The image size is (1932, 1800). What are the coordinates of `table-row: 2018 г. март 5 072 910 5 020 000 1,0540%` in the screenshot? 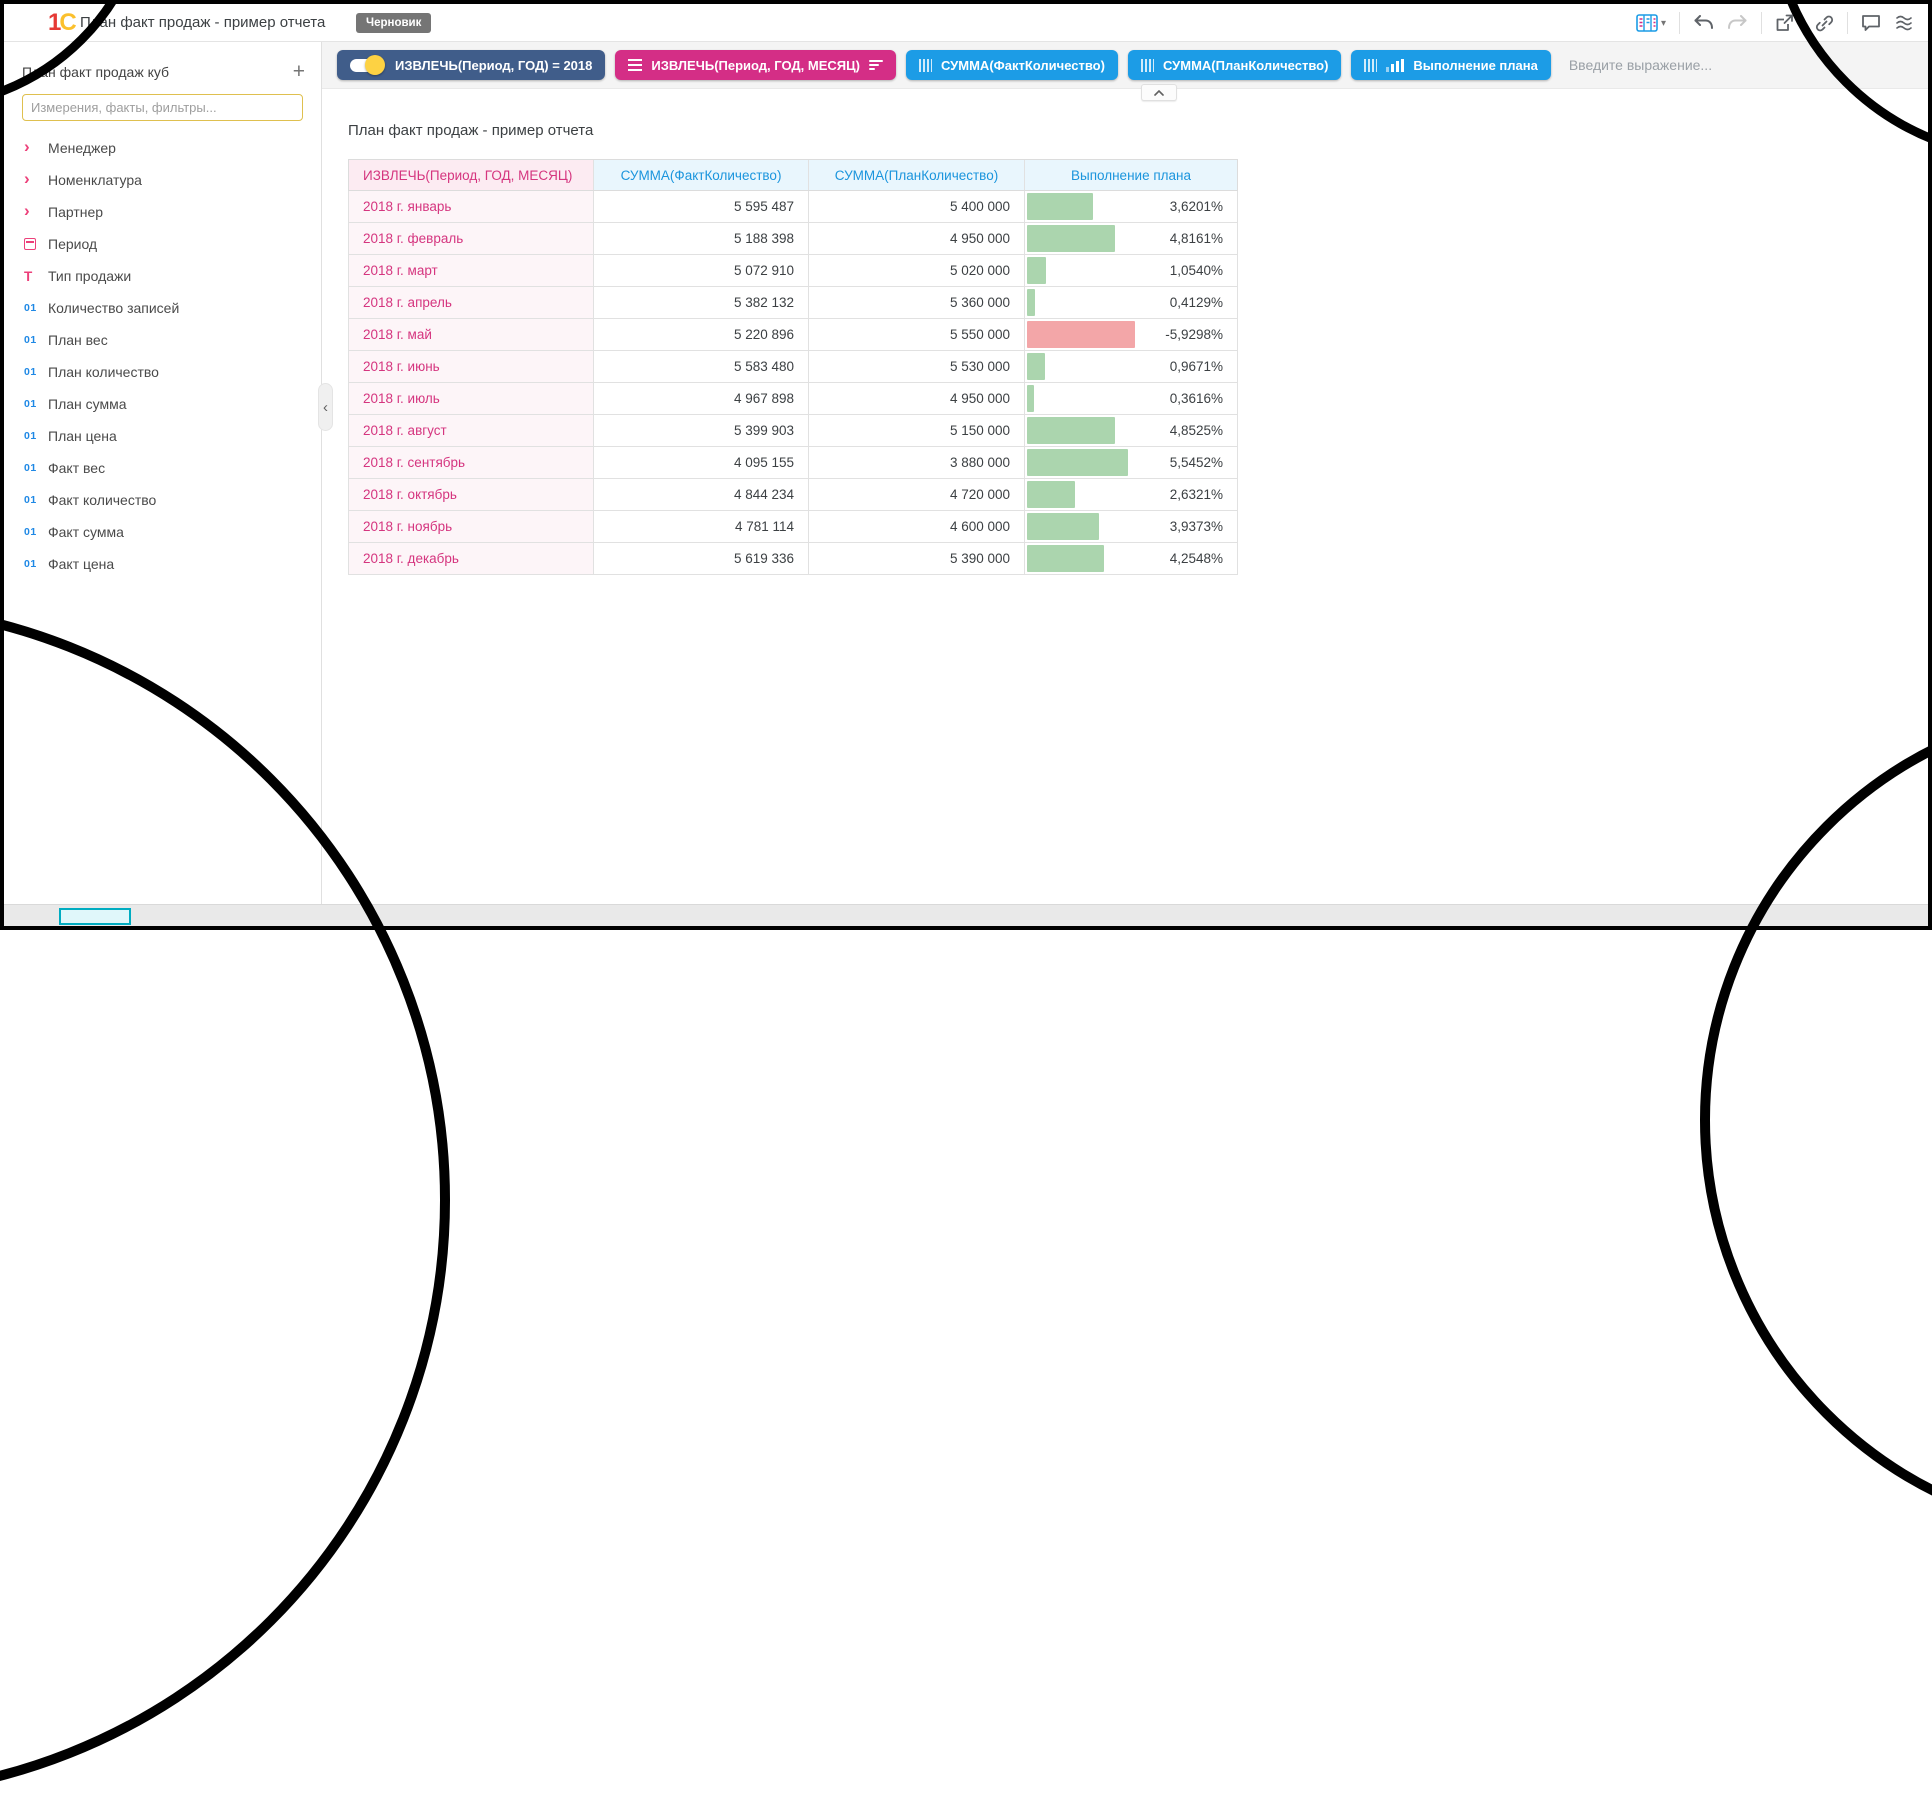 It's located at (793, 271).